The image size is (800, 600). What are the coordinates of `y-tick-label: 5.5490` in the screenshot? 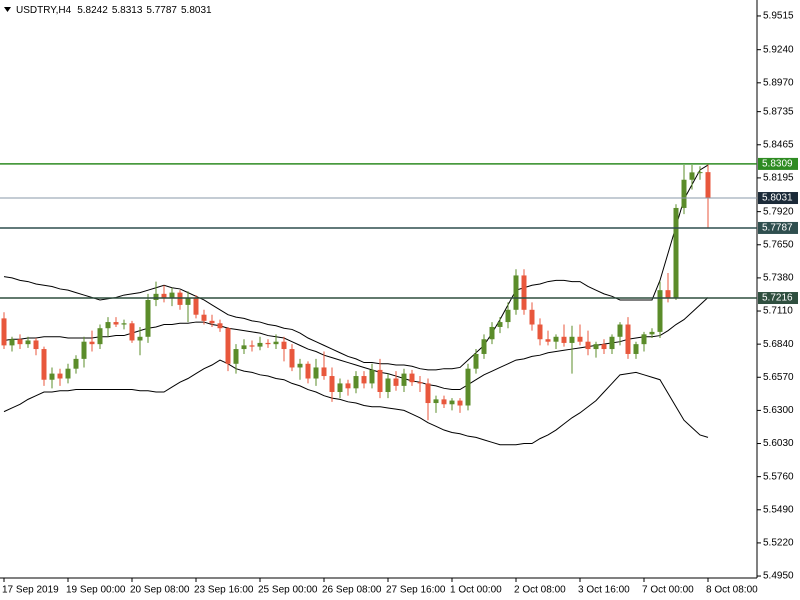 It's located at (778, 509).